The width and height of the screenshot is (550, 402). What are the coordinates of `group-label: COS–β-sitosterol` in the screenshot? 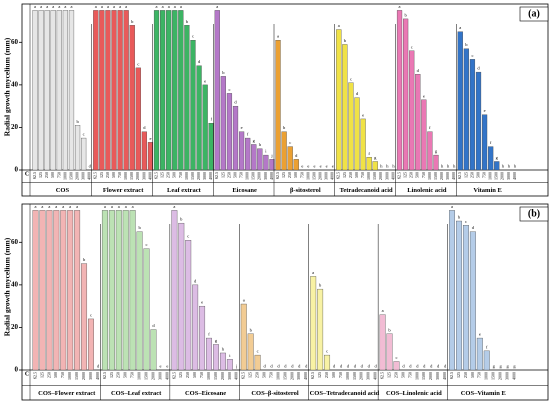 It's located at (275, 393).